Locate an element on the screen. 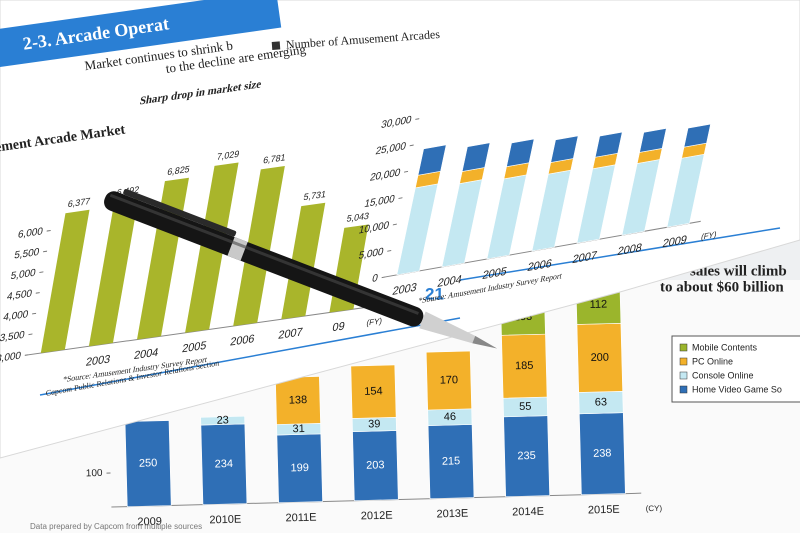 The image size is (800, 533). legend-label: Console Online is located at coordinates (723, 375).